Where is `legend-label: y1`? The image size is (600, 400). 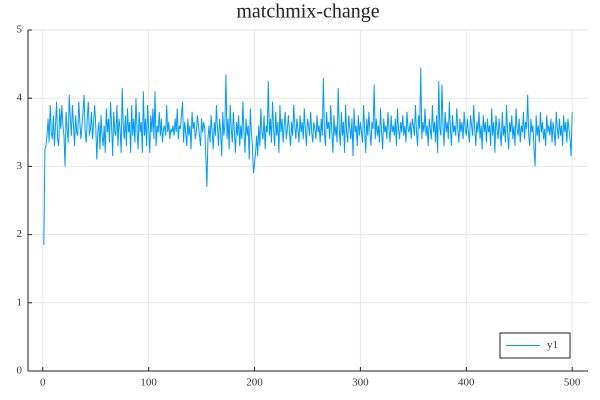
legend-label: y1 is located at coordinates (552, 345).